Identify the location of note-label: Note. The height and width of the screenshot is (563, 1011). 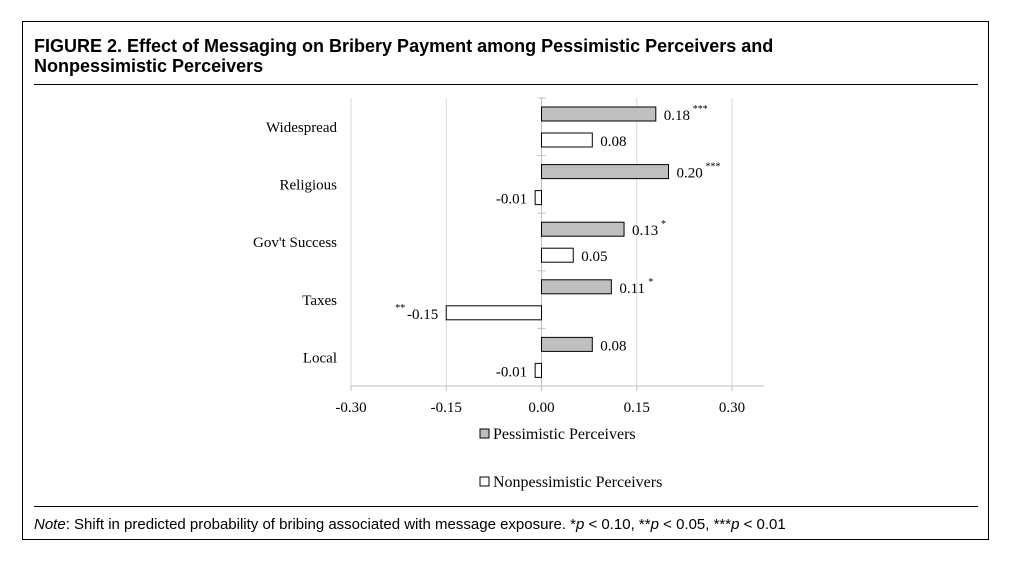
(50, 524).